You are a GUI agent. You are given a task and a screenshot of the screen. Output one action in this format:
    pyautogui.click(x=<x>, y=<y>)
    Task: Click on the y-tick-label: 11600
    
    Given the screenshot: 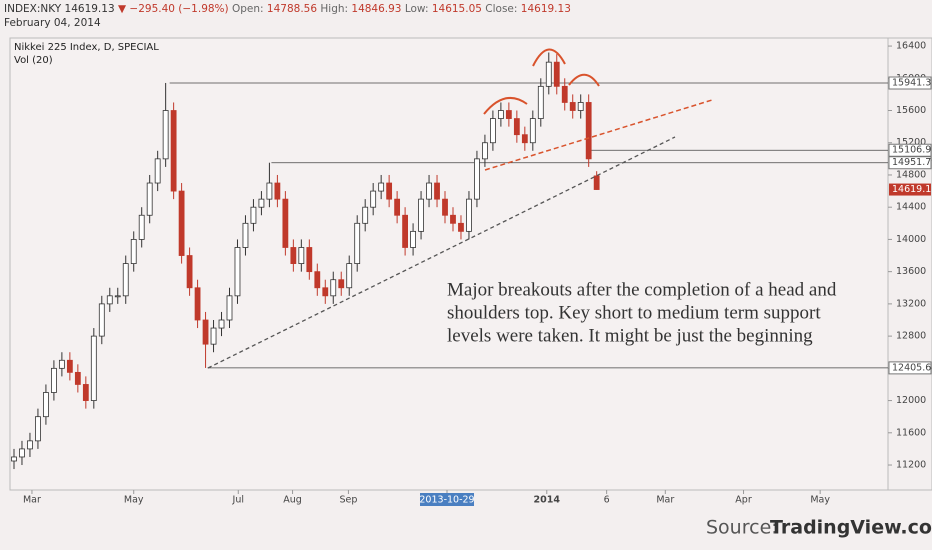 What is the action you would take?
    pyautogui.click(x=911, y=432)
    